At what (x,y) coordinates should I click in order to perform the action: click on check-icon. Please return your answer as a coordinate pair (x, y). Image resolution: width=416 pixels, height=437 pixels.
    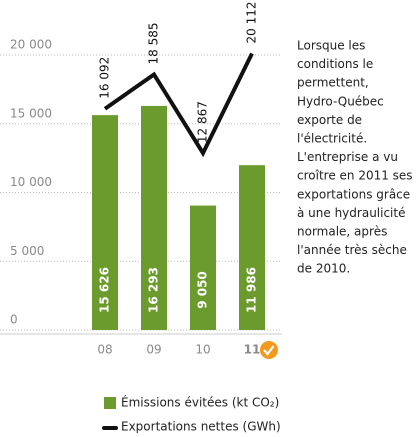
    Looking at the image, I should click on (269, 350).